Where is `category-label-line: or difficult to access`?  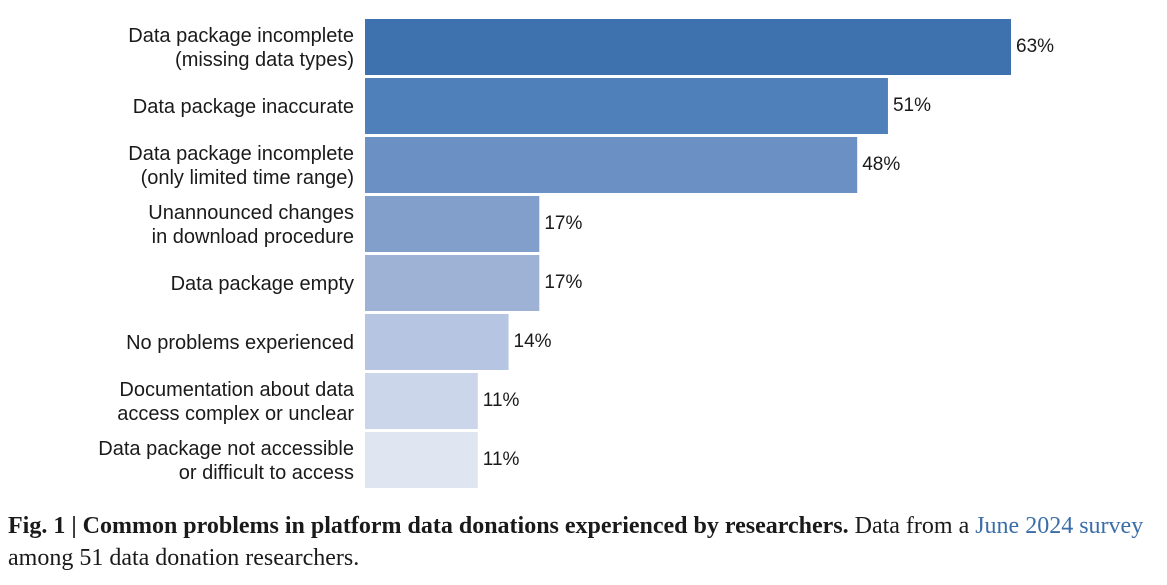
category-label-line: or difficult to access is located at coordinates (266, 473).